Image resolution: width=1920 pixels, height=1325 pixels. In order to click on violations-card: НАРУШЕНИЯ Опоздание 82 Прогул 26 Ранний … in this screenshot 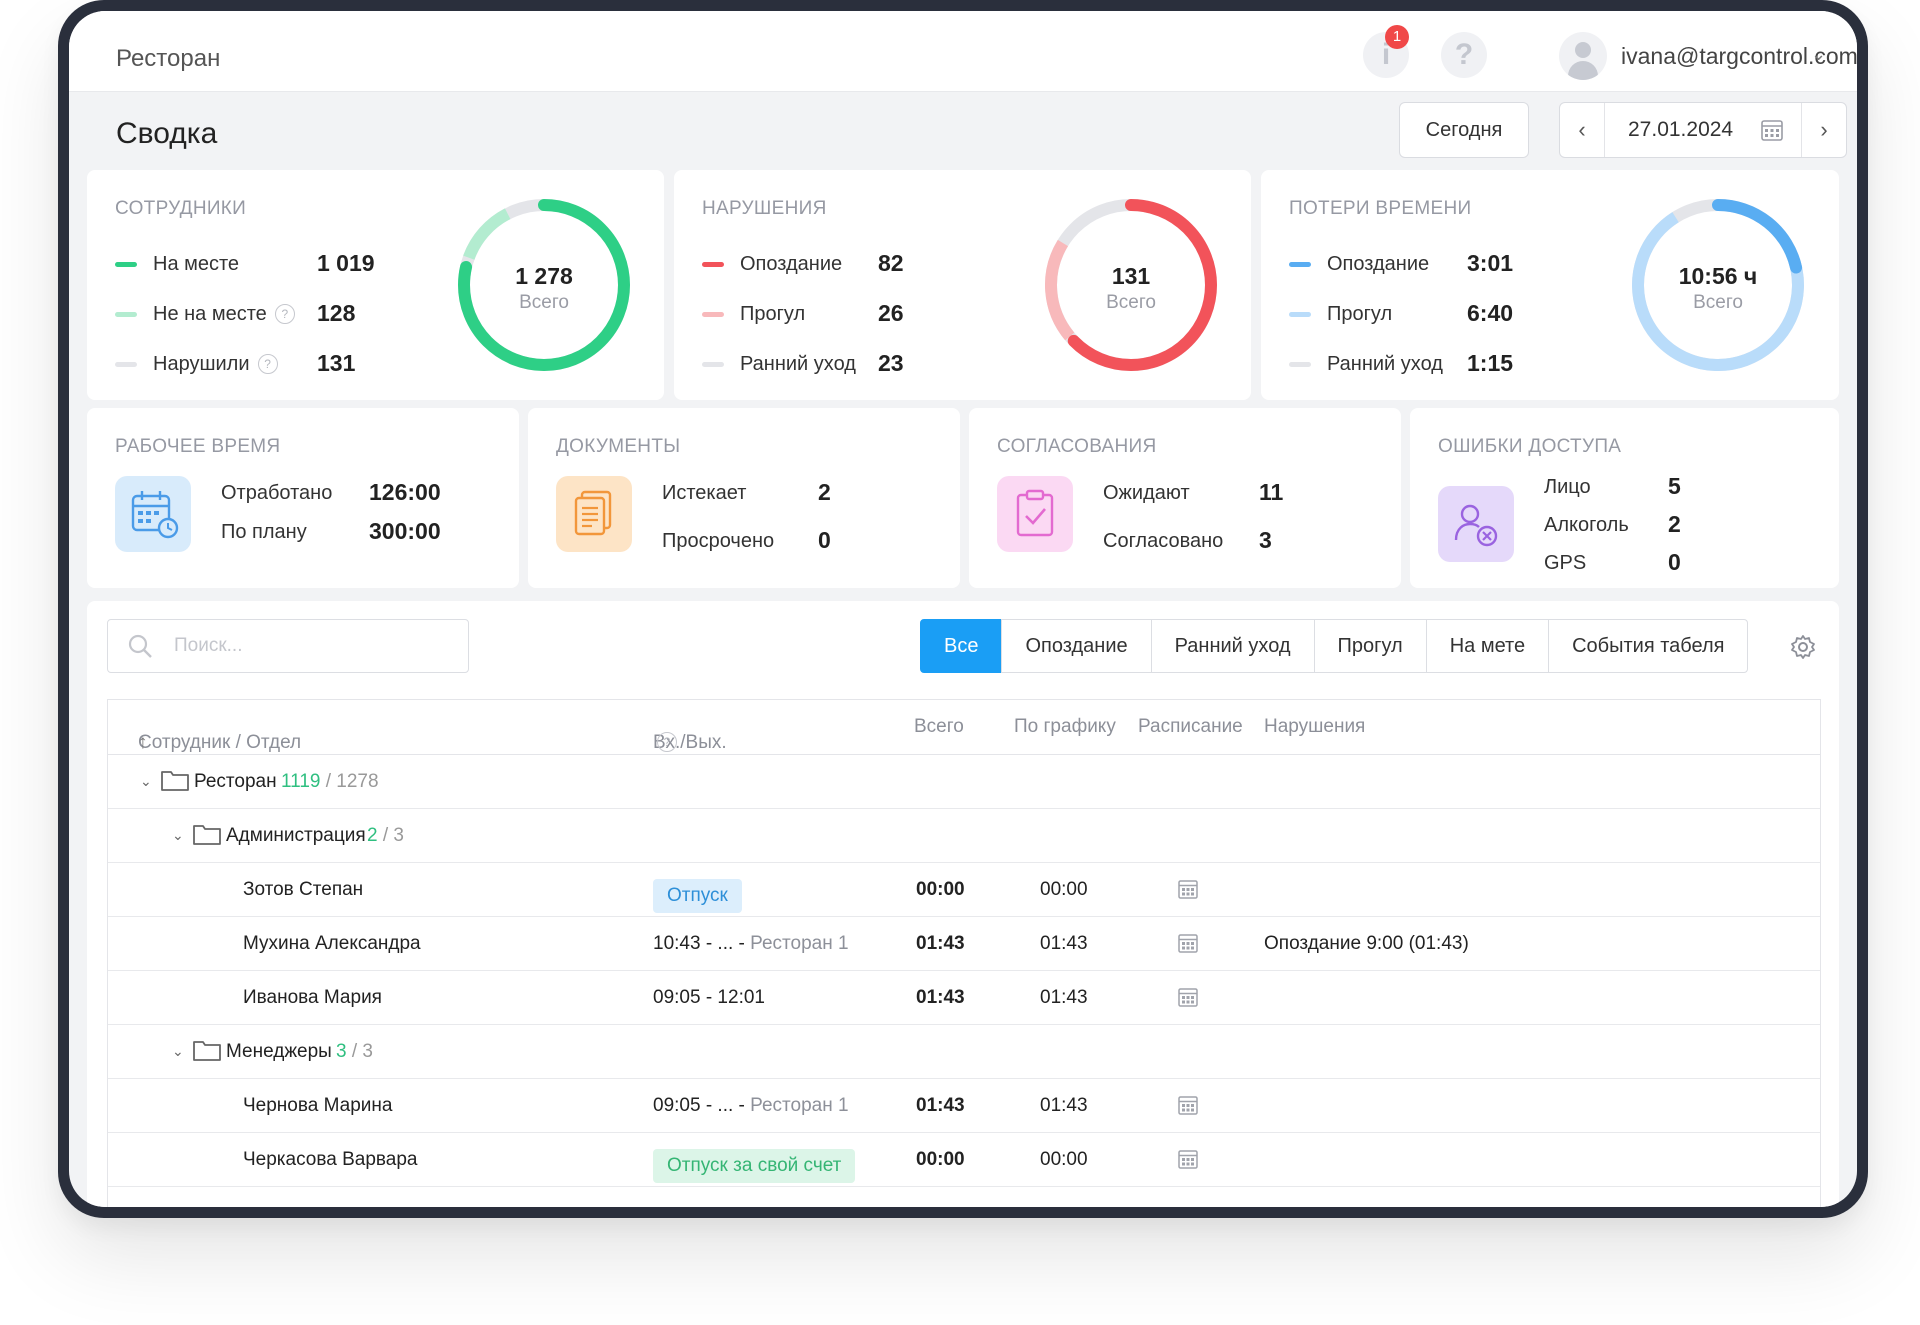, I will do `click(962, 285)`.